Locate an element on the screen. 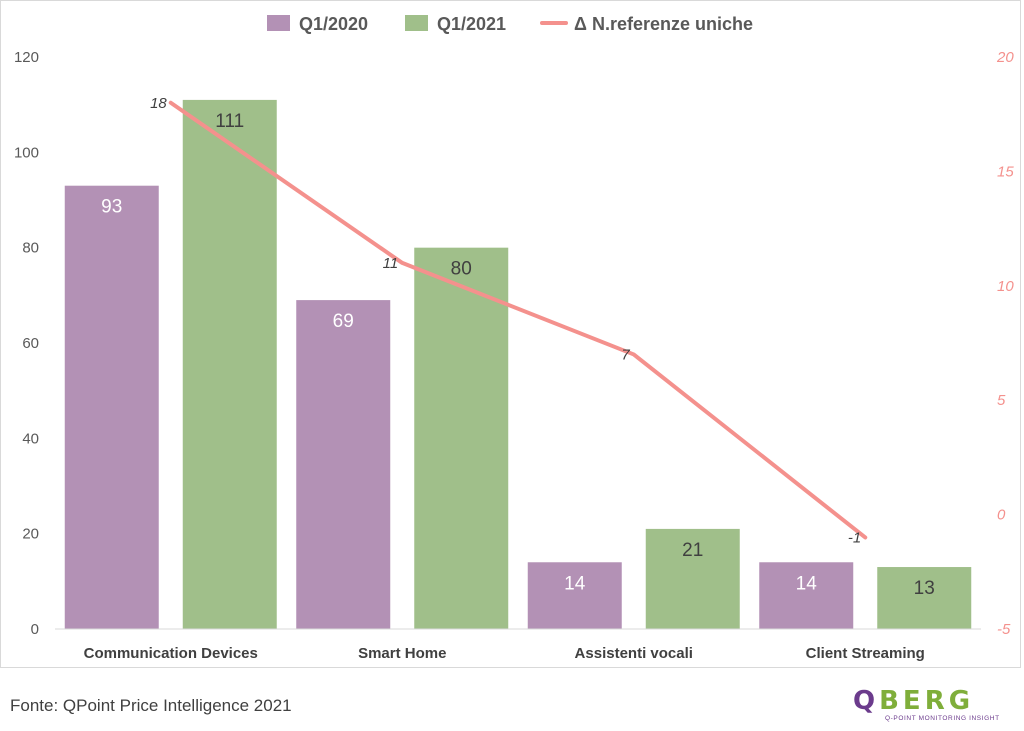 The height and width of the screenshot is (731, 1024). logo-q: Q is located at coordinates (866, 701).